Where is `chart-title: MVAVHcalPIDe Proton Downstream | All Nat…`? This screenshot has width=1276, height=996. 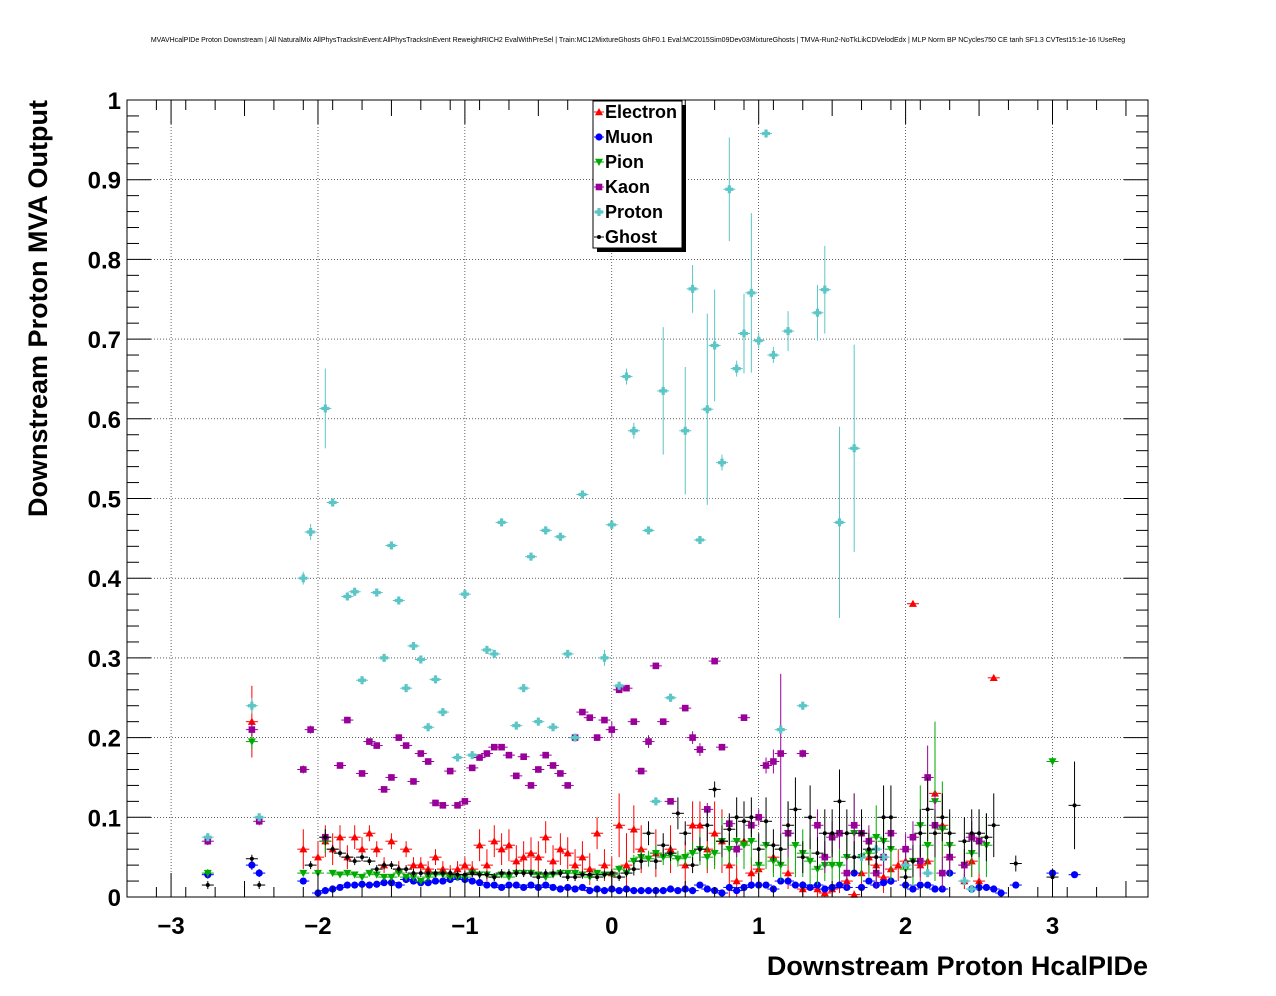
chart-title: MVAVHcalPIDe Proton Downstream | All Nat… is located at coordinates (638, 40).